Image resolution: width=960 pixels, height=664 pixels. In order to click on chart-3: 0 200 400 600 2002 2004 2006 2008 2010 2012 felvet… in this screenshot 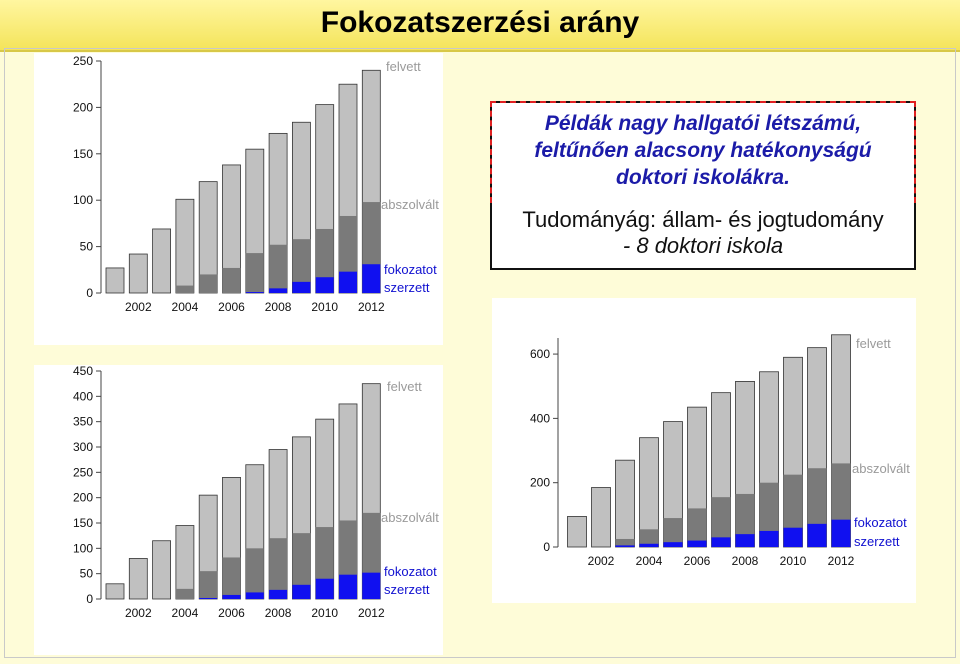, I will do `click(720, 451)`.